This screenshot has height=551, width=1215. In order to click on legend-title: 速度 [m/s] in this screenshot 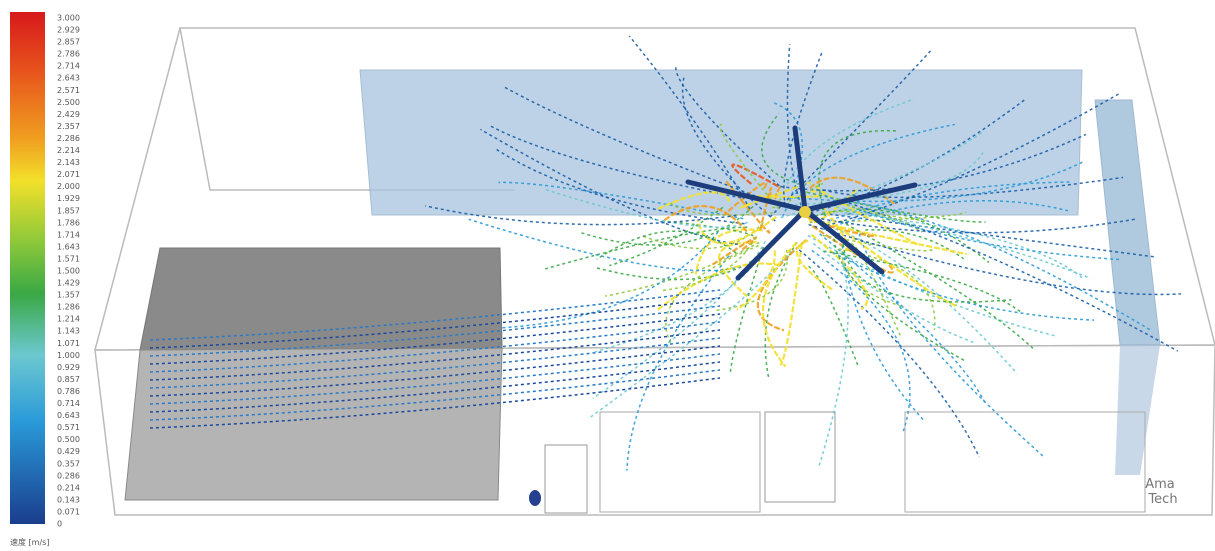, I will do `click(29, 542)`.